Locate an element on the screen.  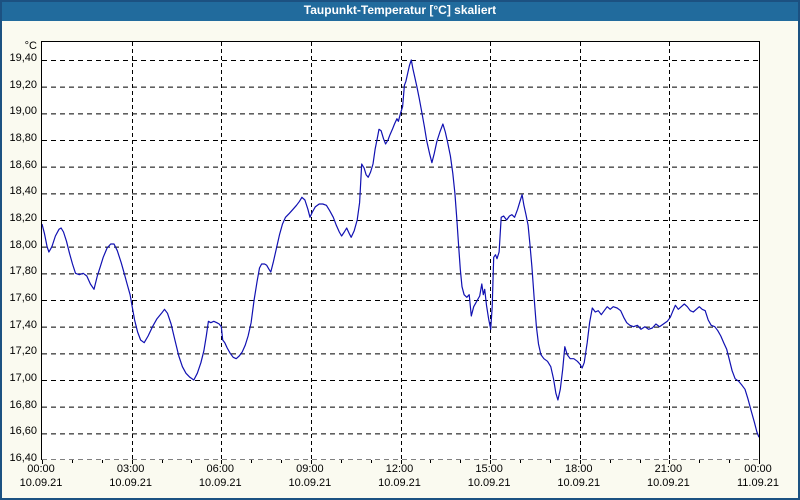
y-axis-tick-label: 19,20 is located at coordinates (23, 84).